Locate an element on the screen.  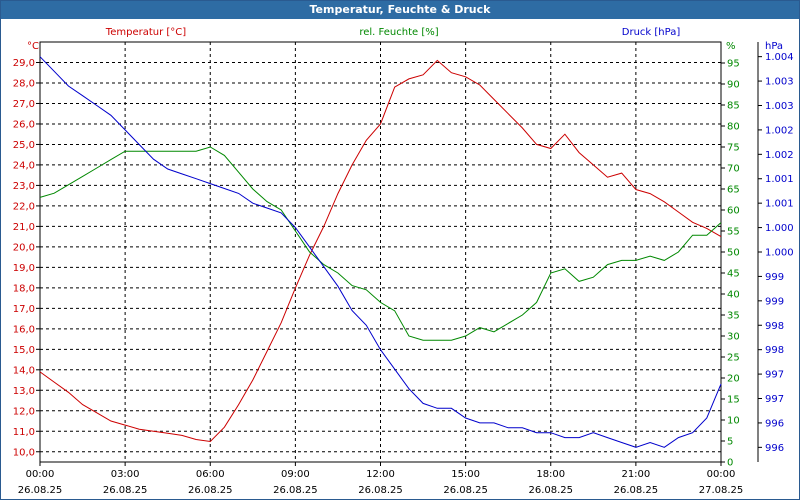
humidity-tick-label: 10 is located at coordinates (733, 421).